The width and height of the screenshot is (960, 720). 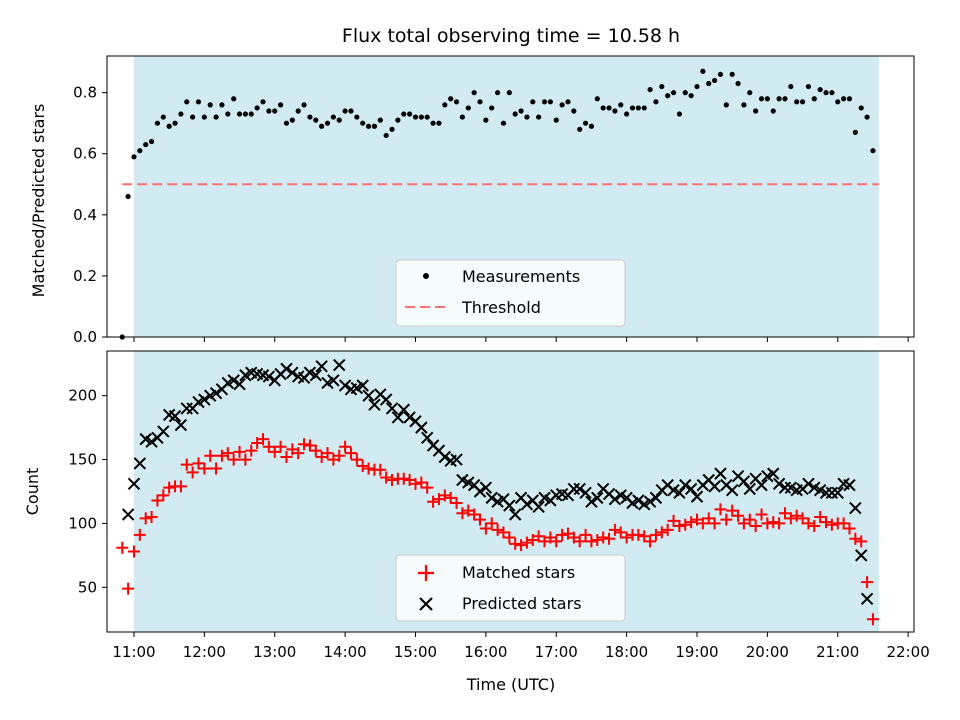 What do you see at coordinates (85, 337) in the screenshot?
I see `ratio-y-tick-label: 0.0` at bounding box center [85, 337].